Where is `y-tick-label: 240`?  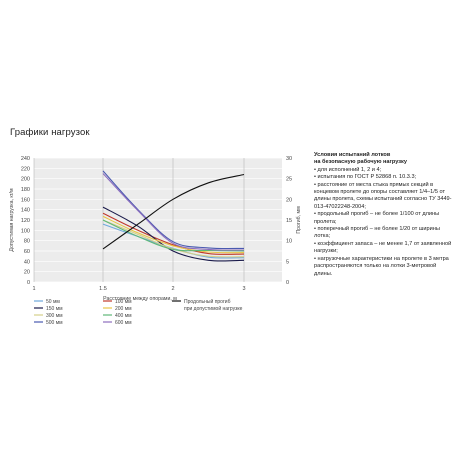 y-tick-label: 240 is located at coordinates (25, 159).